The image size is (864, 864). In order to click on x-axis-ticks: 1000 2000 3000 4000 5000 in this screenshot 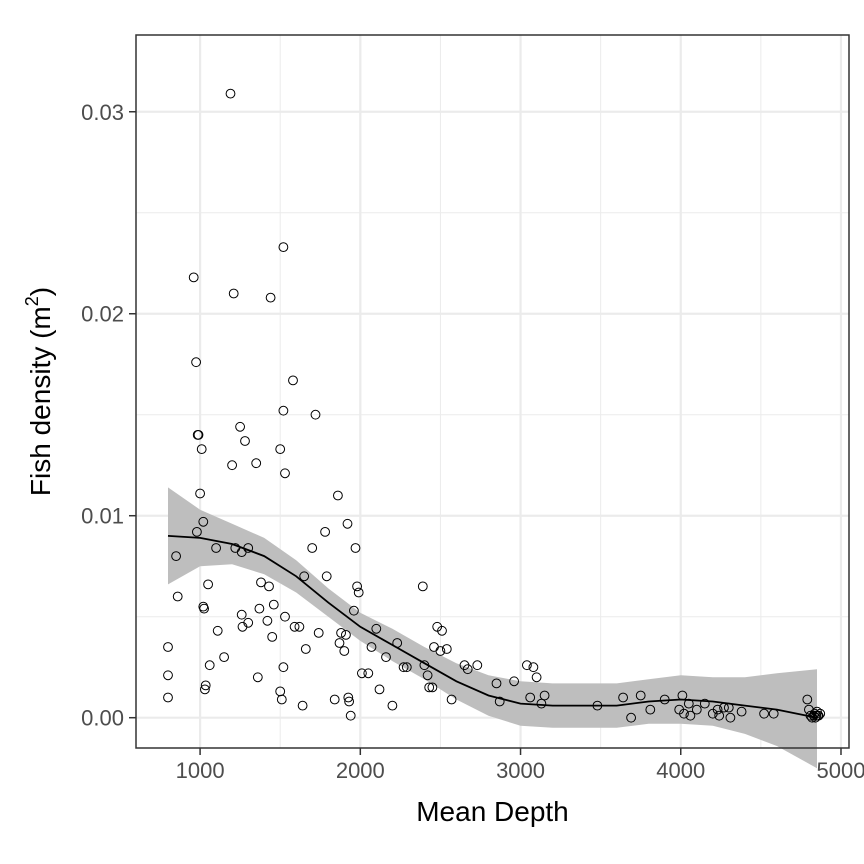, I will do `click(520, 765)`.